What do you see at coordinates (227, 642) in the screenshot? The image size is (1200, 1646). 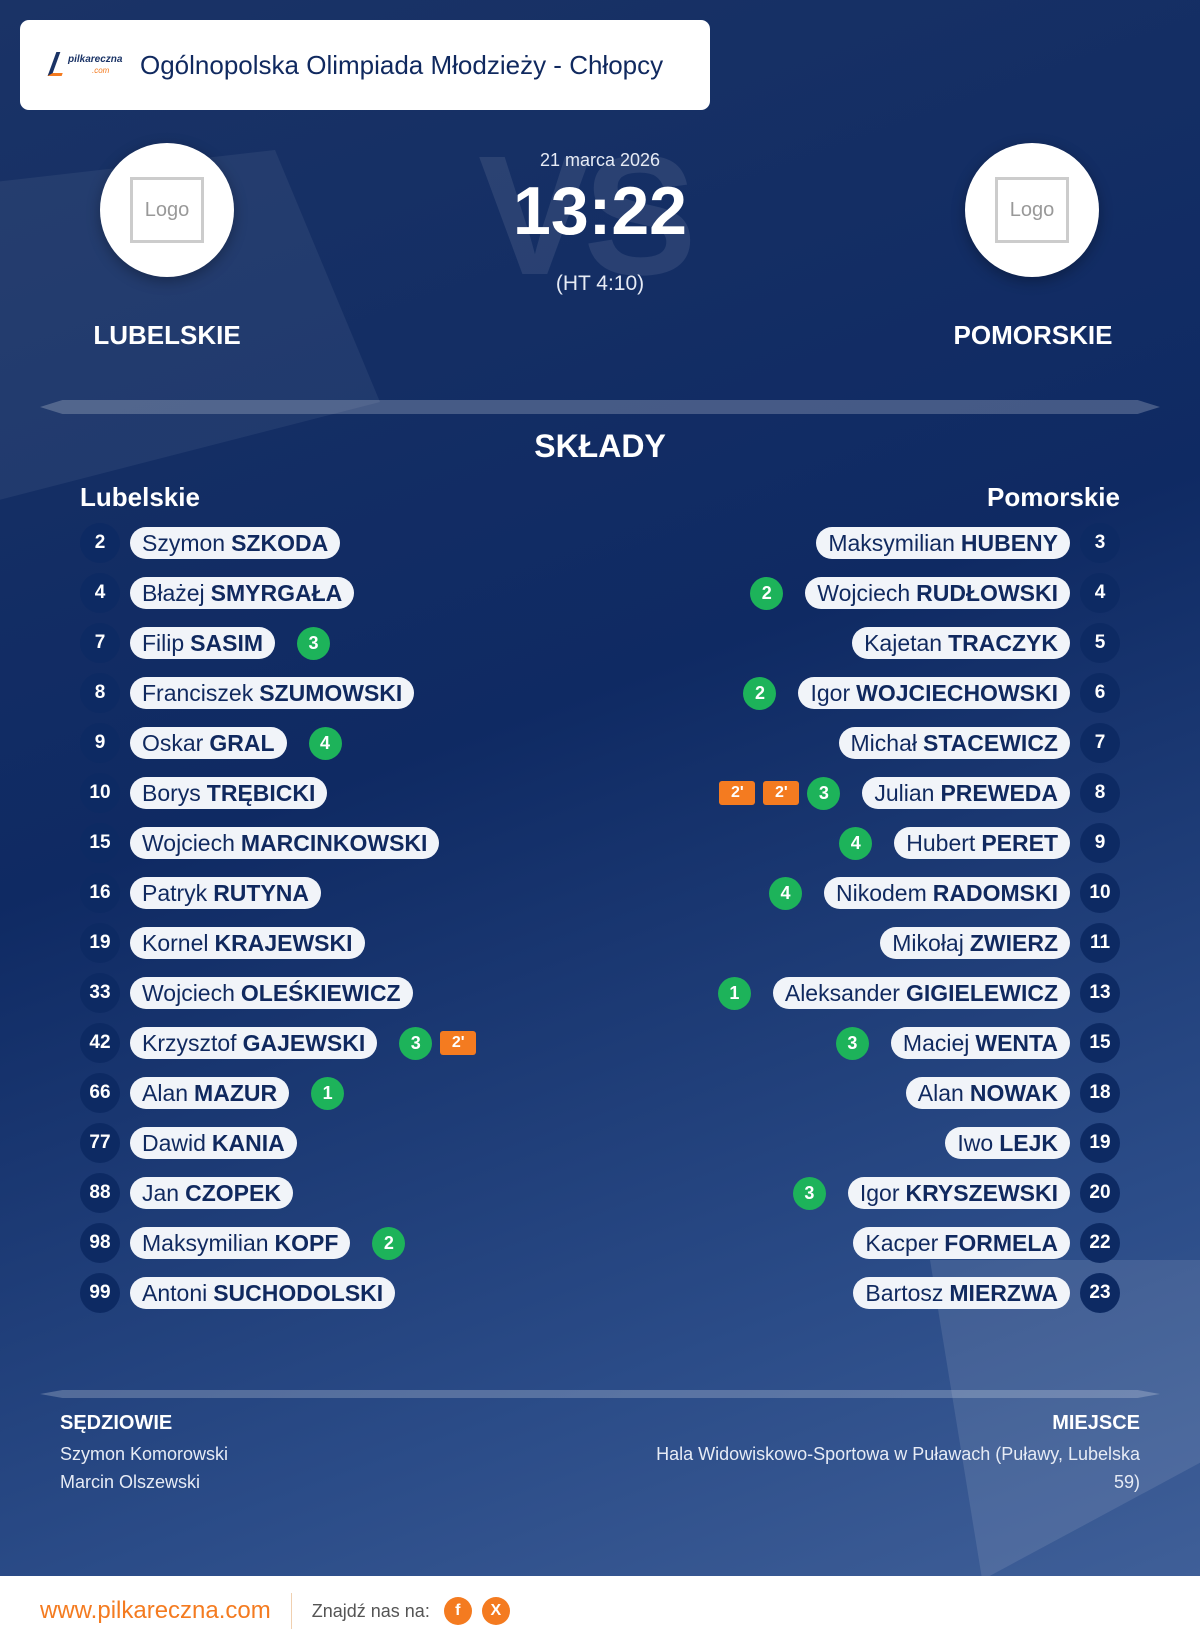 I see `last-name: SASIM` at bounding box center [227, 642].